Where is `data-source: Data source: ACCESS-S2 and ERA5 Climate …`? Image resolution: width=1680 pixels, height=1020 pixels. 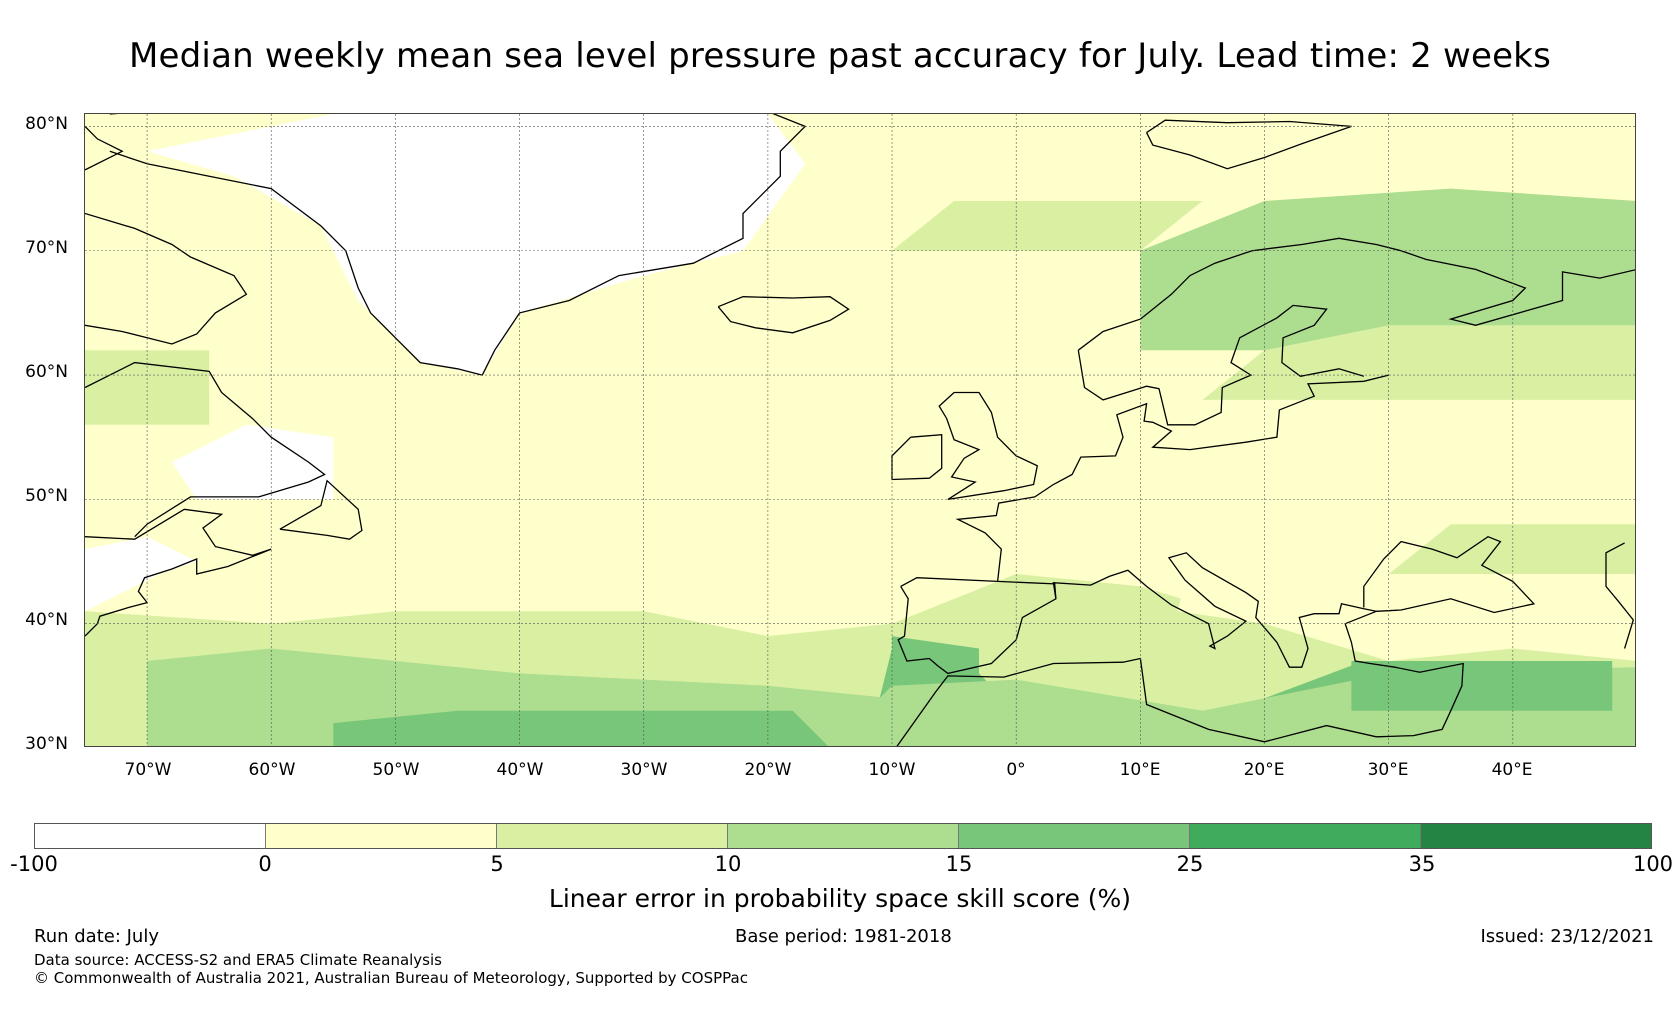
data-source: Data source: ACCESS-S2 and ERA5 Climate … is located at coordinates (238, 960).